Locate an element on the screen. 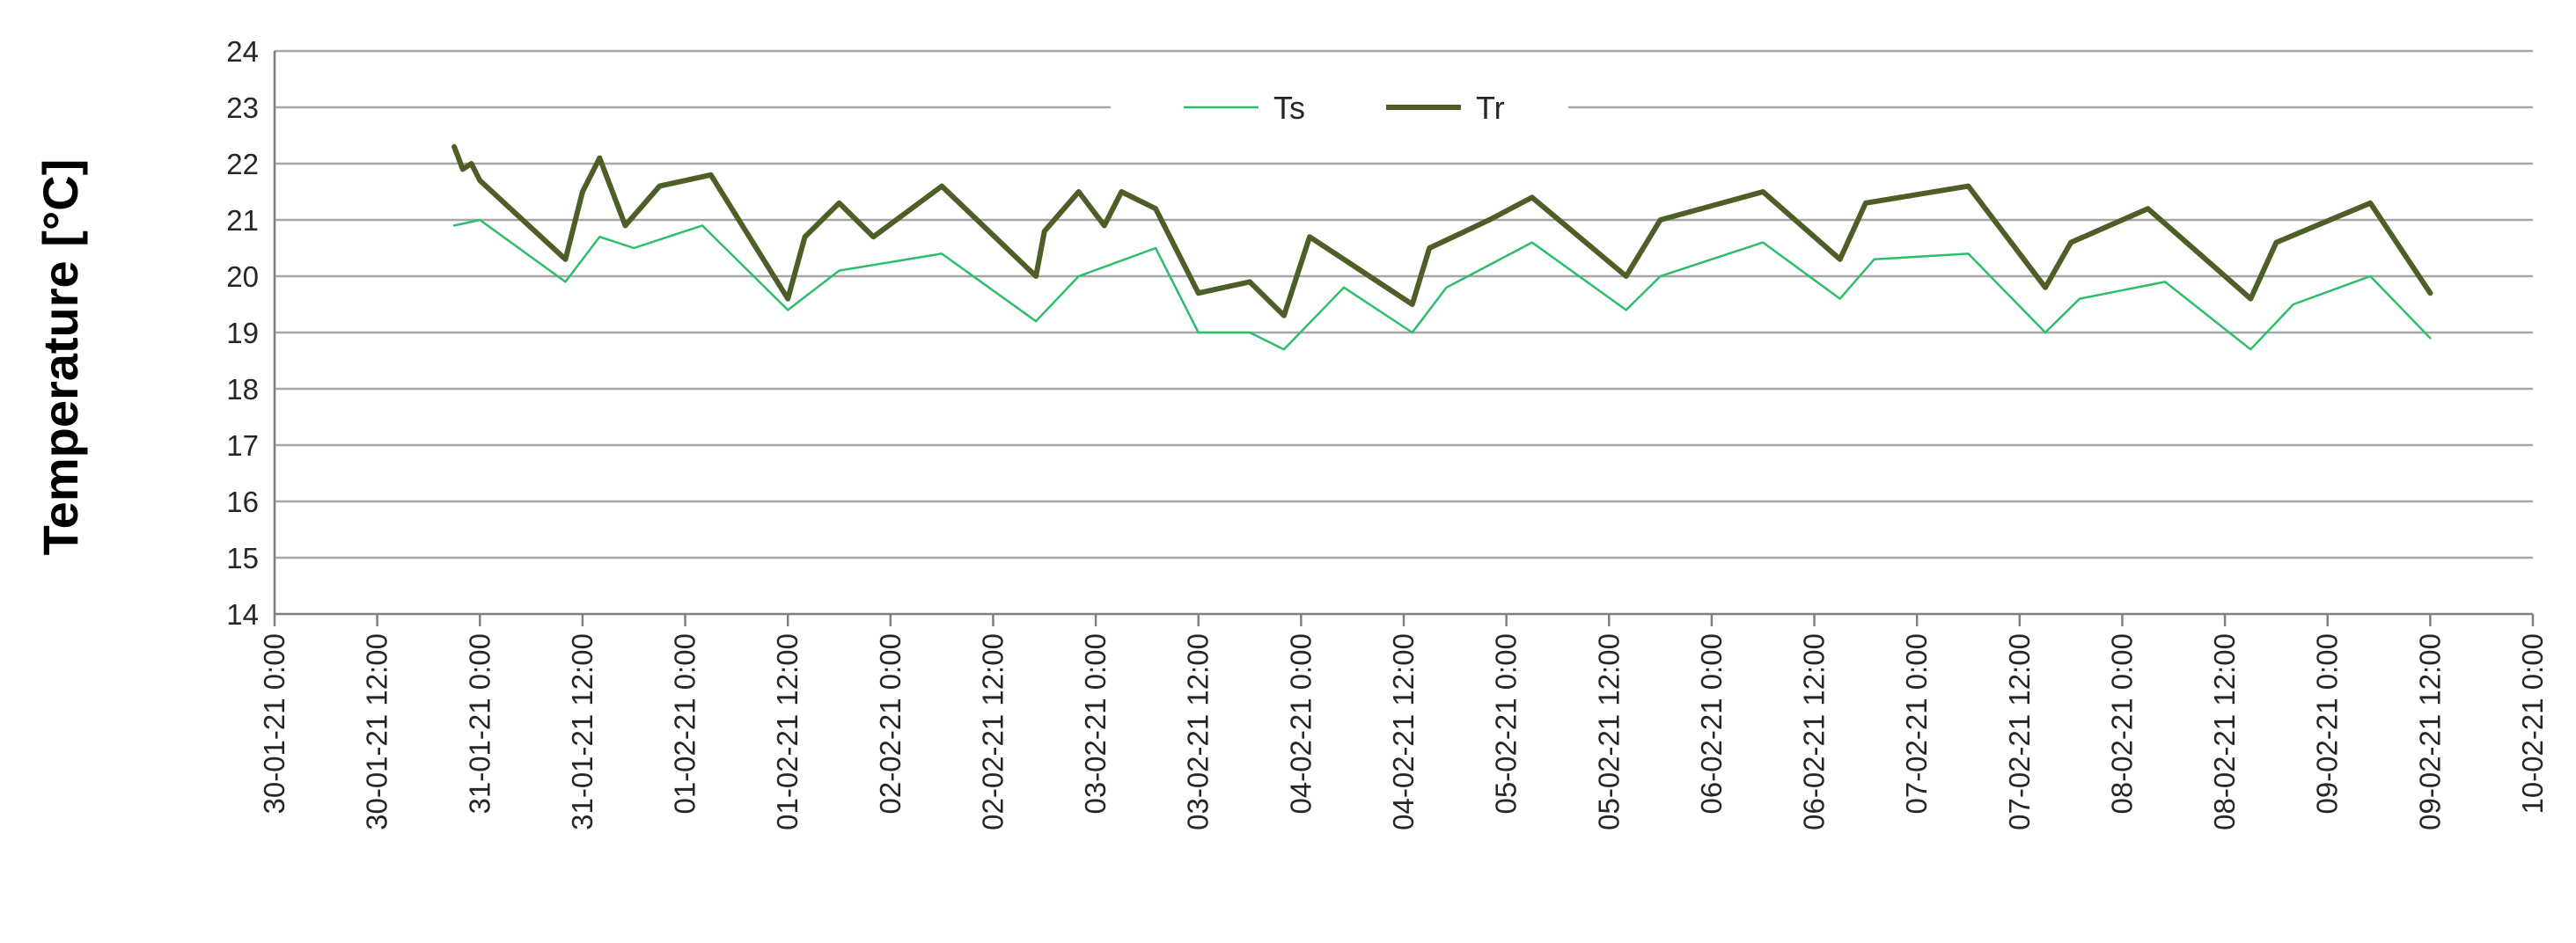  x-tick-label: 09-02-21 0:00 is located at coordinates (2327, 724).